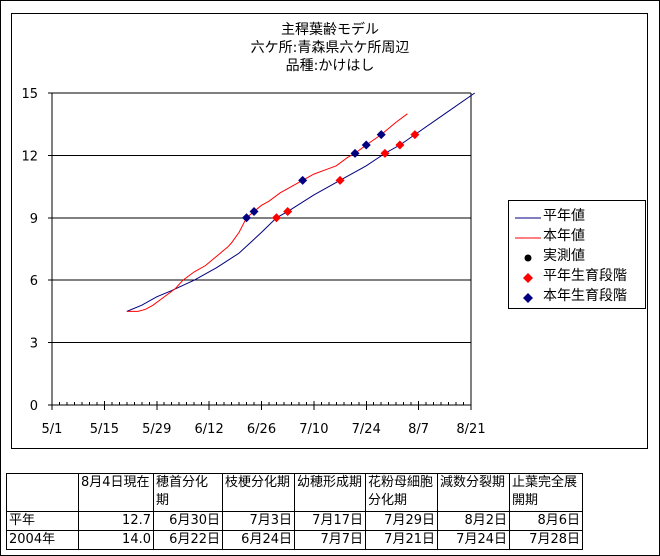 Image resolution: width=660 pixels, height=556 pixels. Describe the element at coordinates (528, 238) in the screenshot. I see `legend-line-red-icon` at that location.